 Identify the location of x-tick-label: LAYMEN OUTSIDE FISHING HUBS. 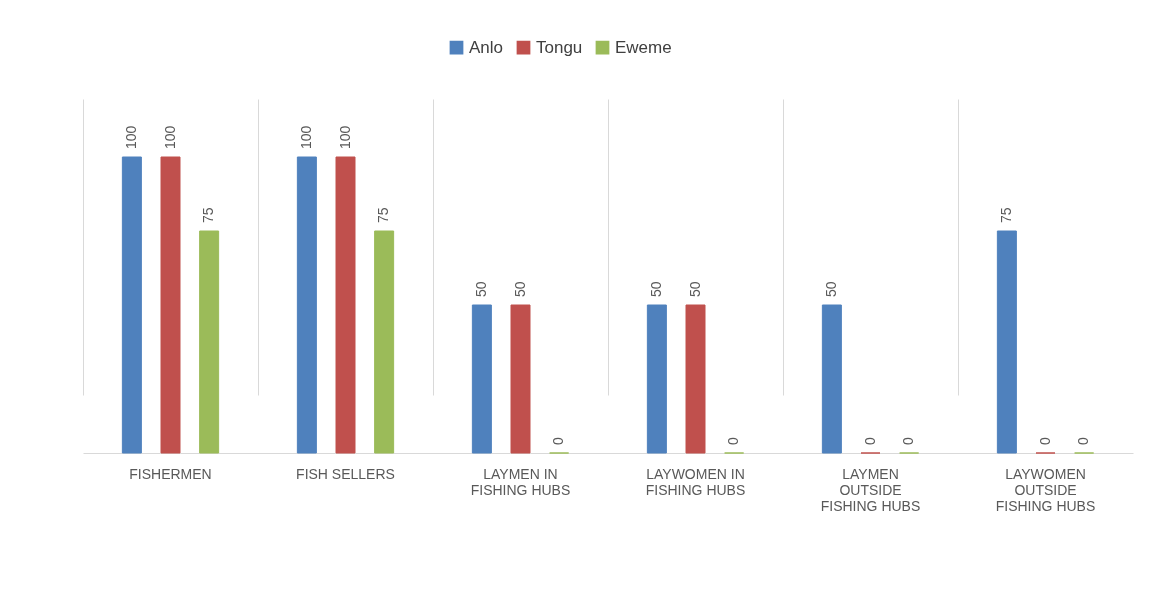
(870, 489).